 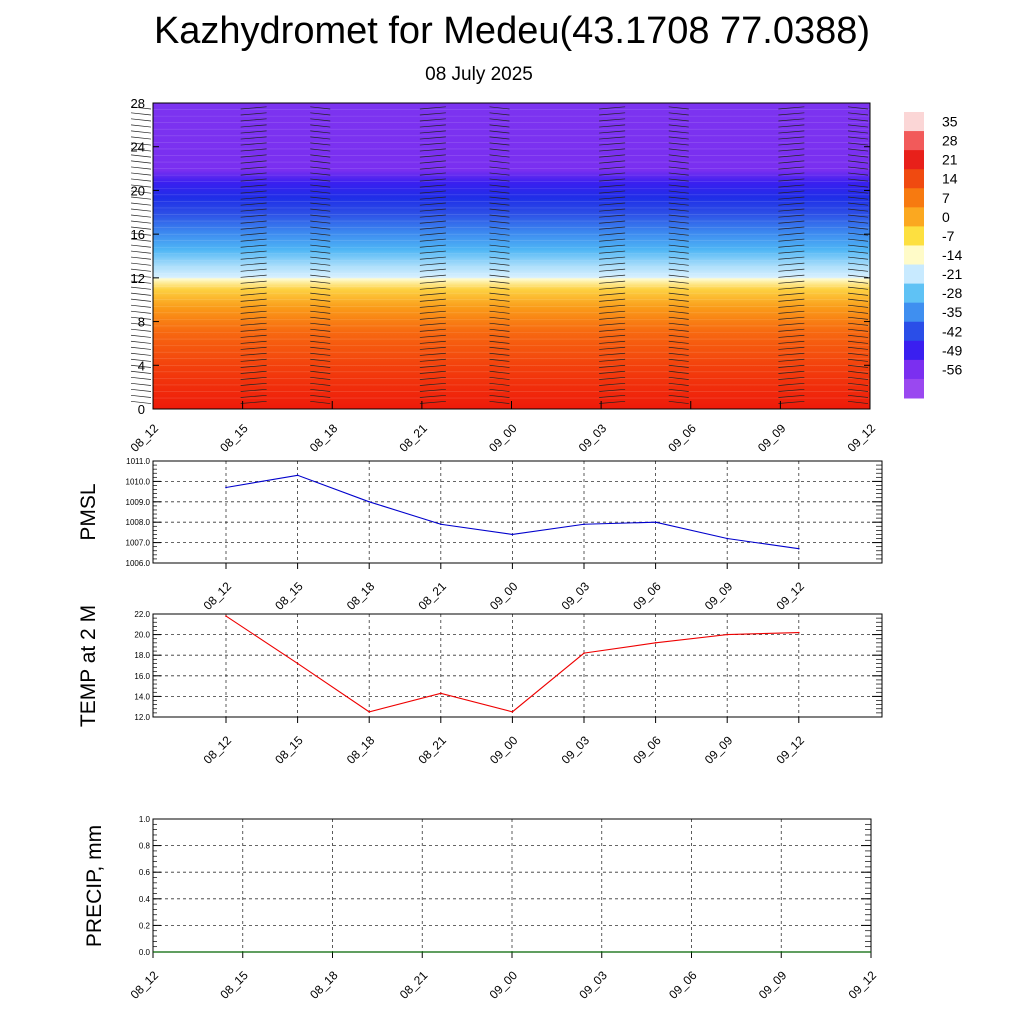 I want to click on y-tick-label: 1010.0, so click(x=138, y=481).